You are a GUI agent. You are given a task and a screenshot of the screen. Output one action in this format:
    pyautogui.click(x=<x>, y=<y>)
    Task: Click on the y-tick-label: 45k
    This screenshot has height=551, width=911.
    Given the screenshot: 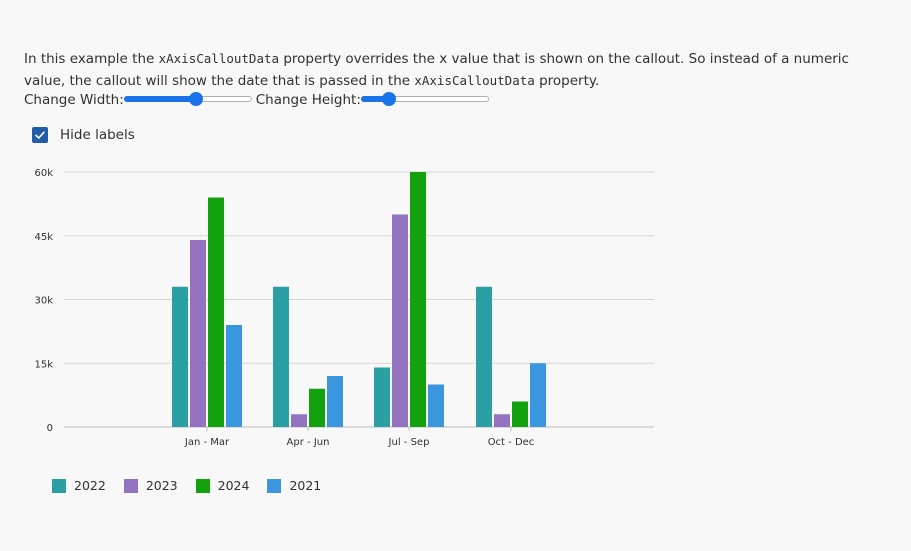 What is the action you would take?
    pyautogui.click(x=43, y=237)
    